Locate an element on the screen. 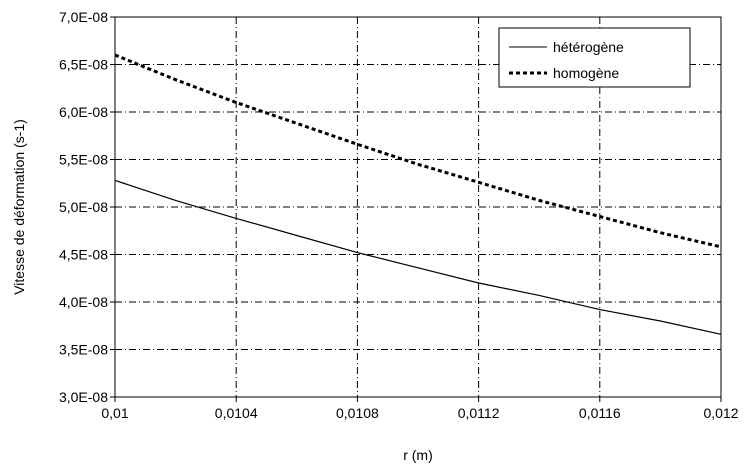 Image resolution: width=745 pixels, height=466 pixels. legend-label-heterogene: hétérogène is located at coordinates (588, 47).